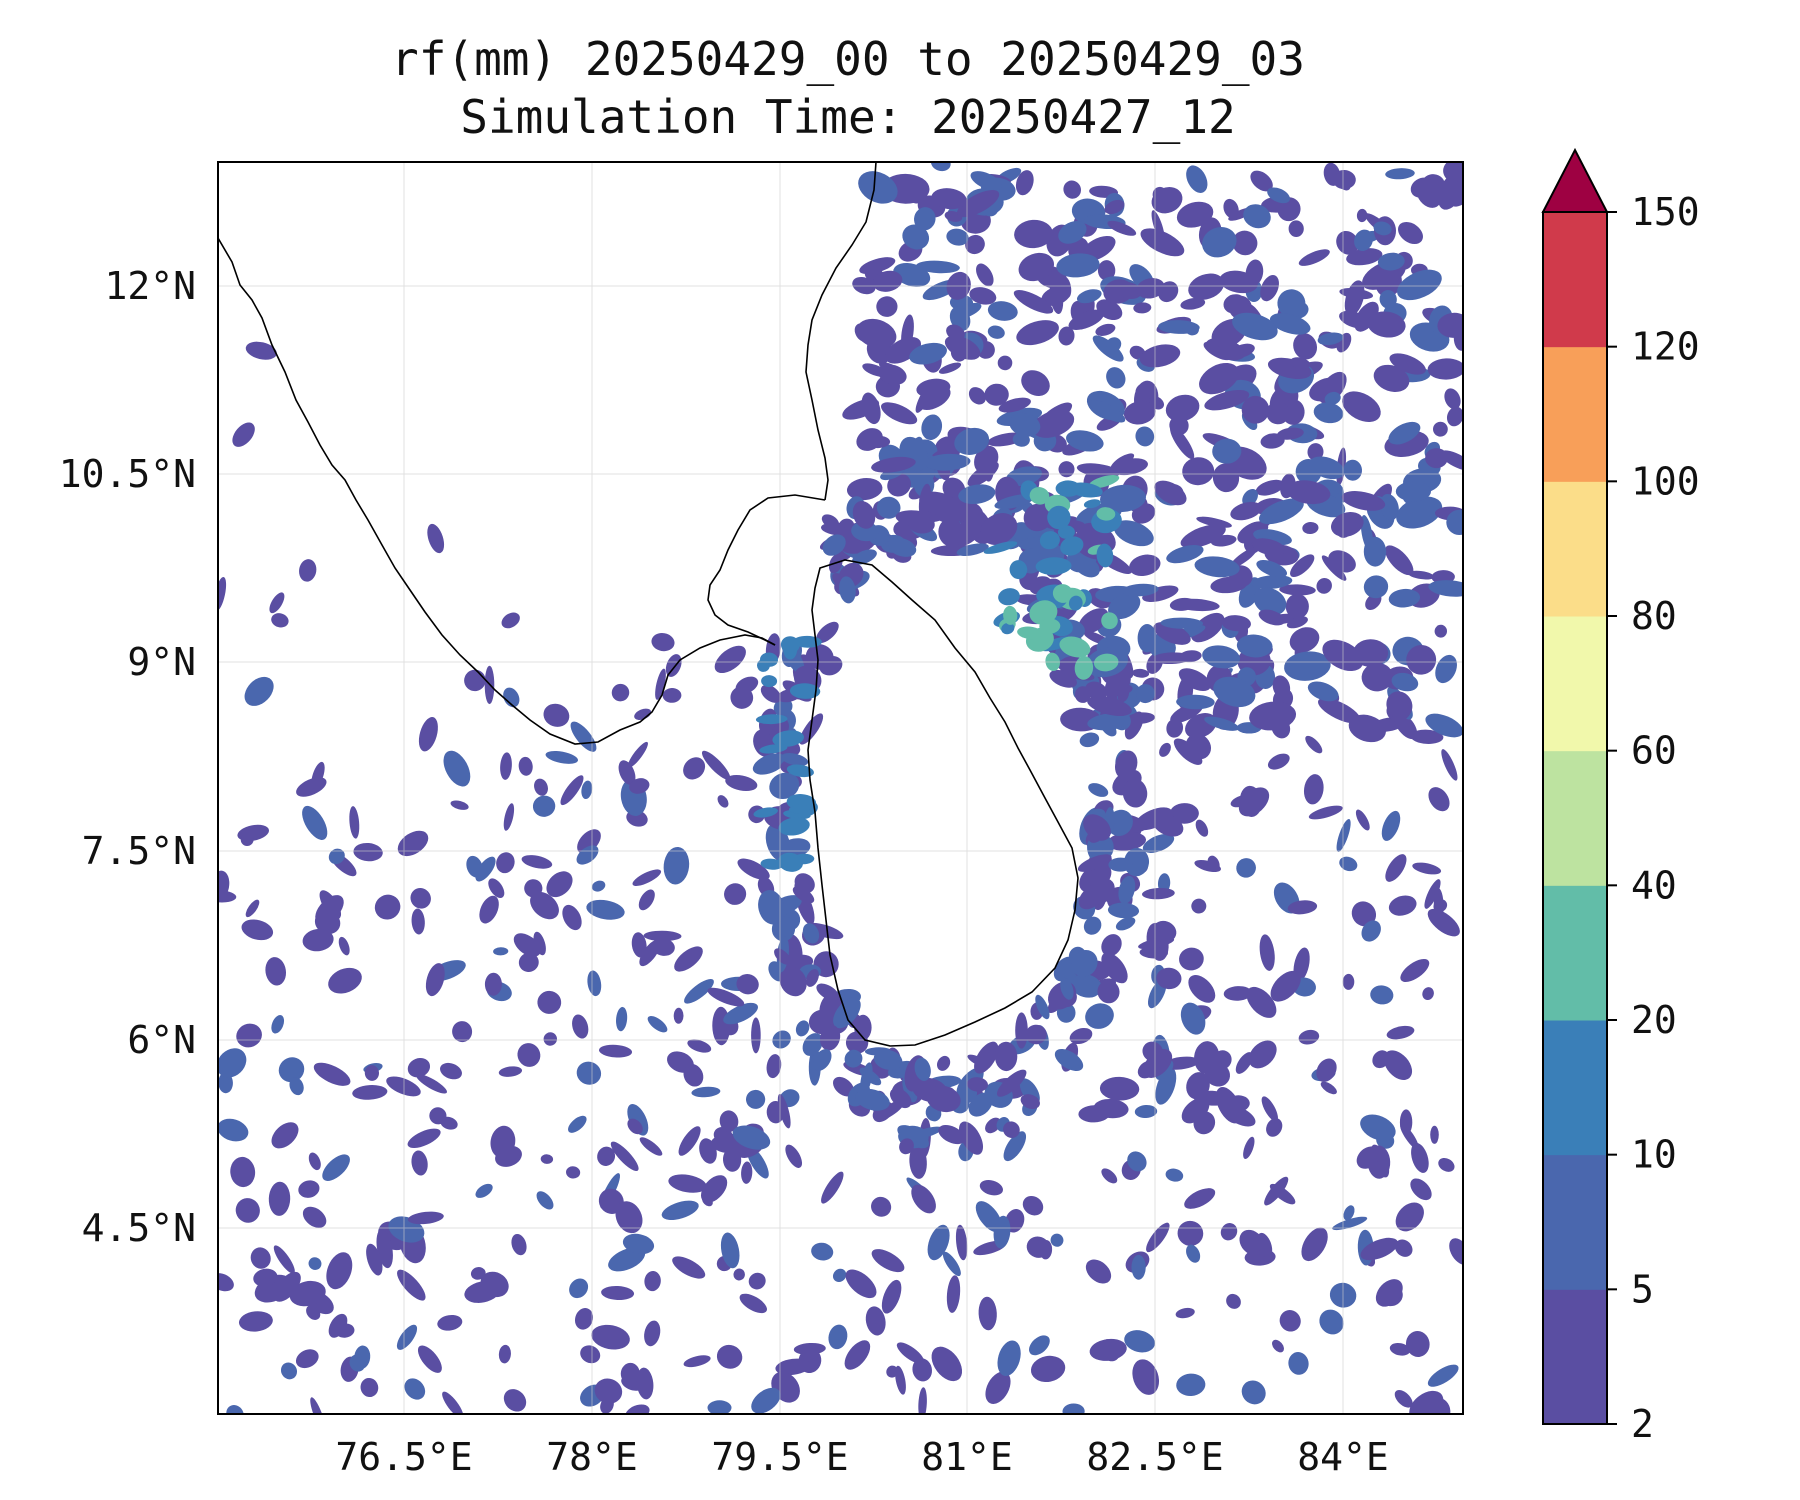  Describe the element at coordinates (1654, 616) in the screenshot. I see `colorbar-tick-label: 80` at that location.